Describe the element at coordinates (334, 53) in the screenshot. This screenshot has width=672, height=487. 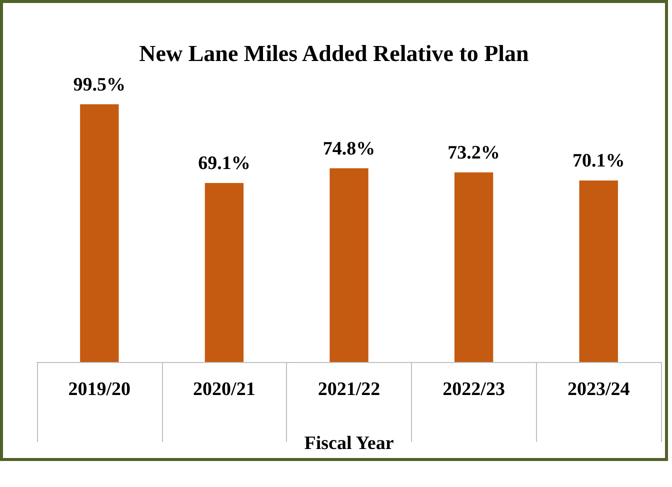
I see `chart-title: New Lane Miles Added Relative to Plan` at that location.